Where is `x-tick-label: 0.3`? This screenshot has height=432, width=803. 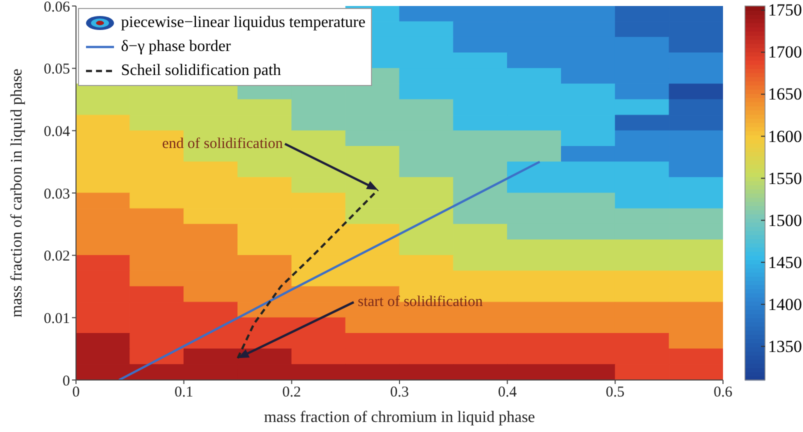 x-tick-label: 0.3 is located at coordinates (399, 392).